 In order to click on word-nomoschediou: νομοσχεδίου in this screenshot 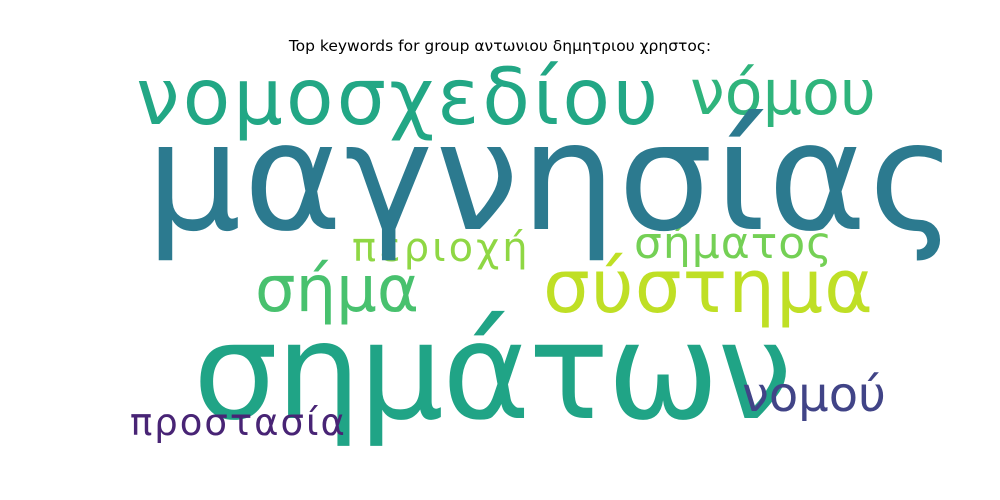, I will do `click(399, 98)`.